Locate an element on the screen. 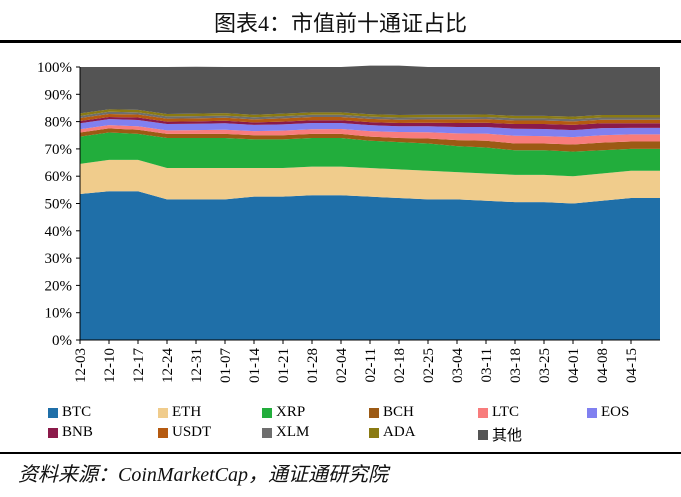 The image size is (681, 497). legend-item: USDT is located at coordinates (184, 432).